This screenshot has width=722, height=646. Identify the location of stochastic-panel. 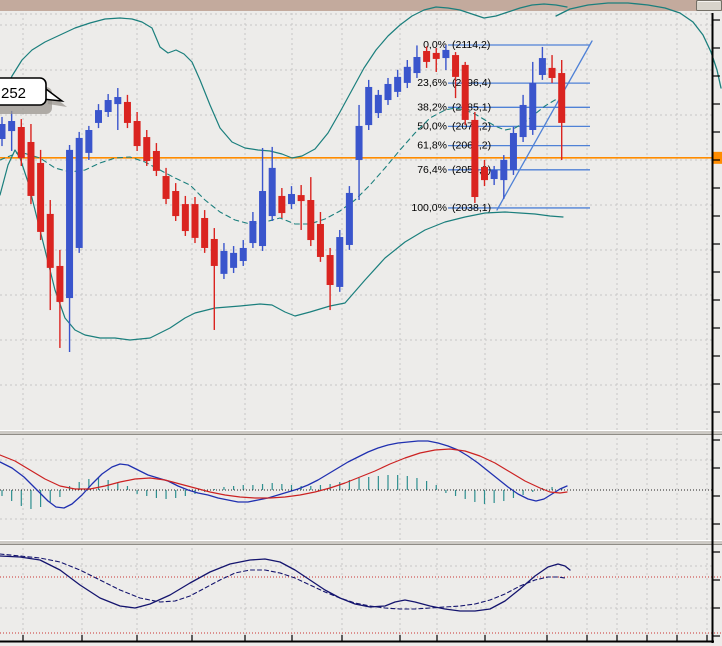
(361, 593).